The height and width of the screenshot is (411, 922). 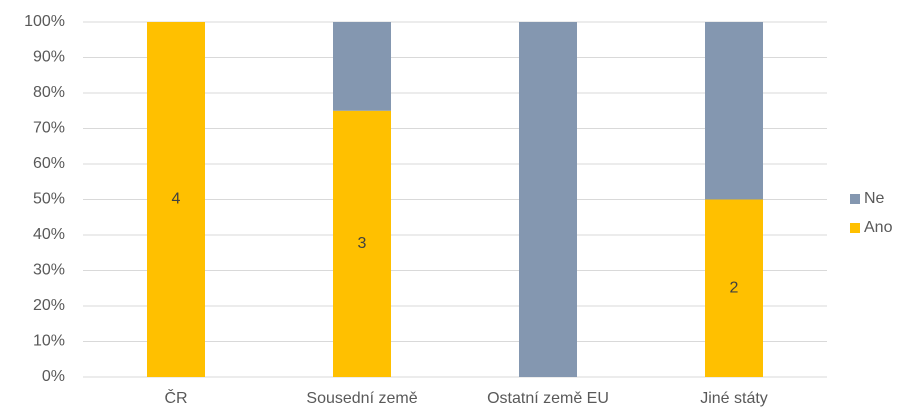 I want to click on x-tick-label: Ostatní země EU, so click(x=548, y=398).